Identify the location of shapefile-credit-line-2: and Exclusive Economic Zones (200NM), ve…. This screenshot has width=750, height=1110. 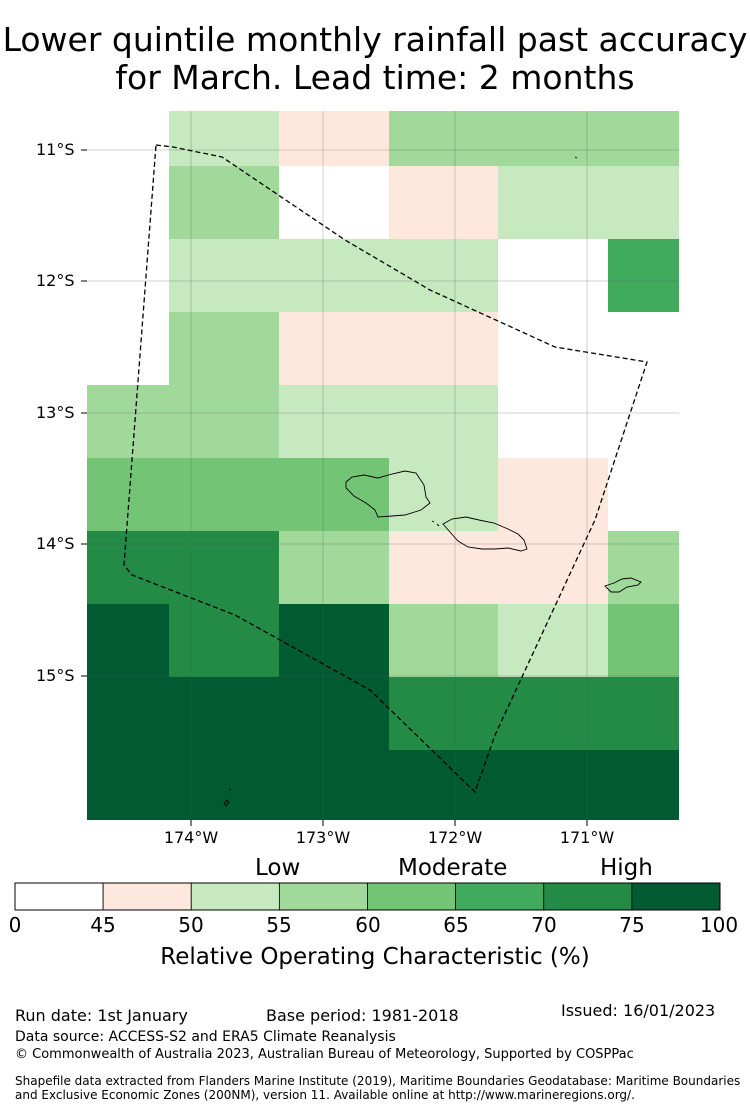
(325, 1095).